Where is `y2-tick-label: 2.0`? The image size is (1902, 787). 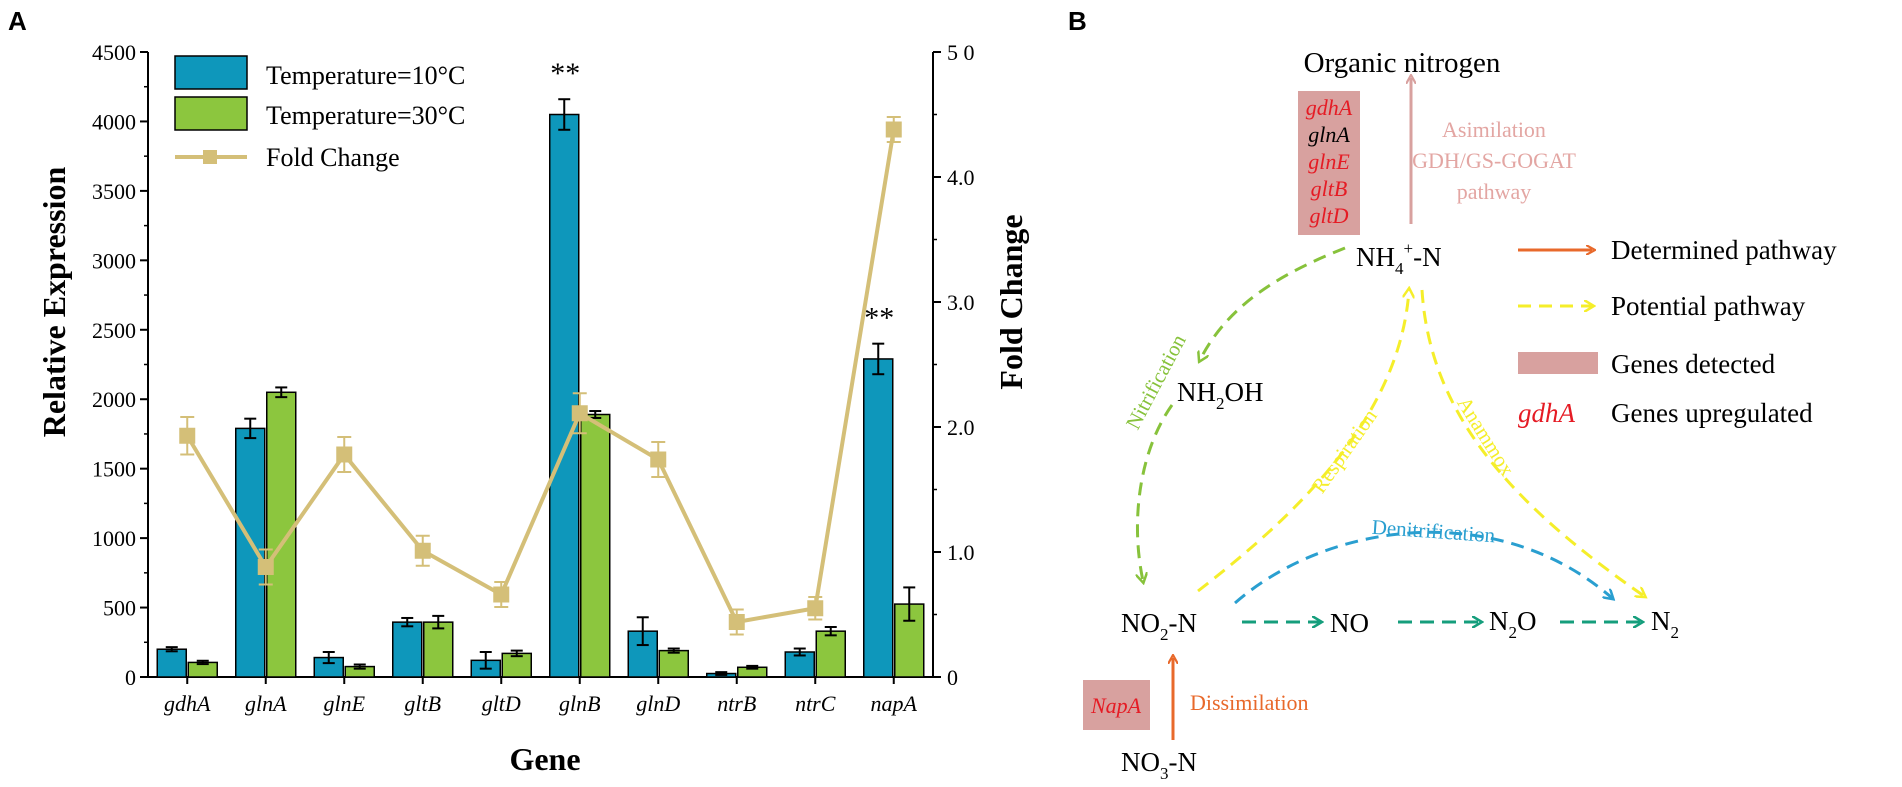 y2-tick-label: 2.0 is located at coordinates (961, 427).